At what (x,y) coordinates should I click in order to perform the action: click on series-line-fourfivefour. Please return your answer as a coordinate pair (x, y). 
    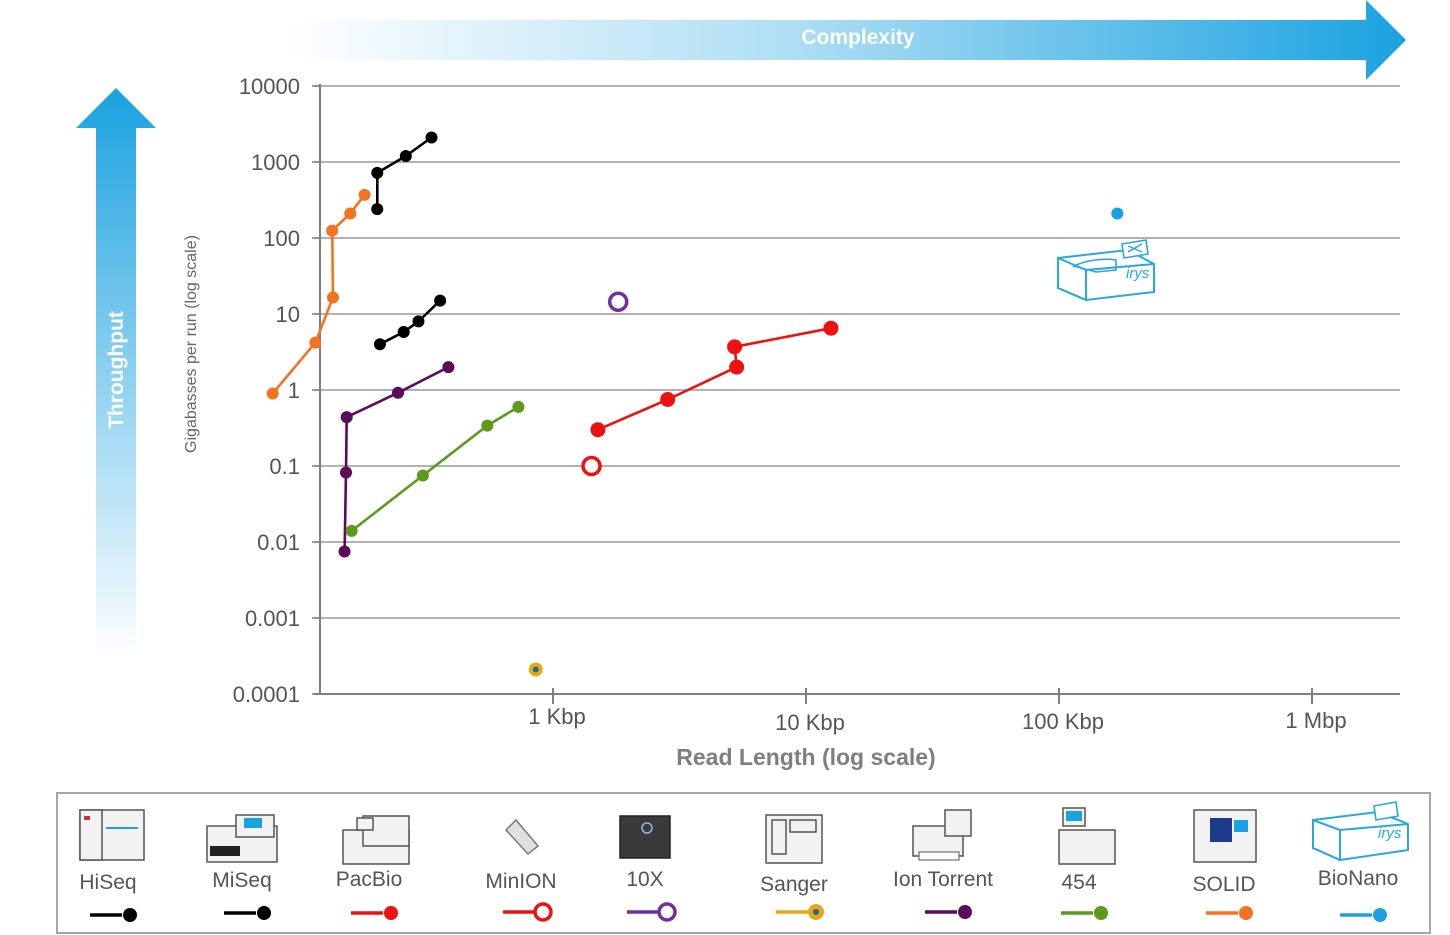
    Looking at the image, I should click on (435, 468).